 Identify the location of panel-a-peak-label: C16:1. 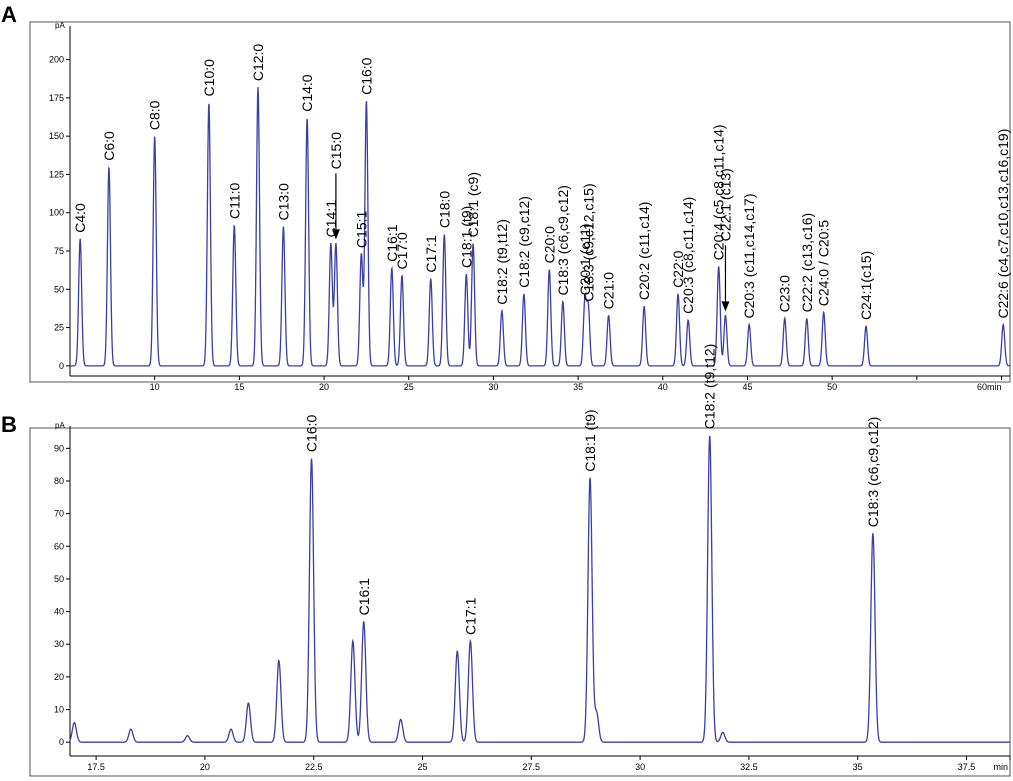
(392, 243).